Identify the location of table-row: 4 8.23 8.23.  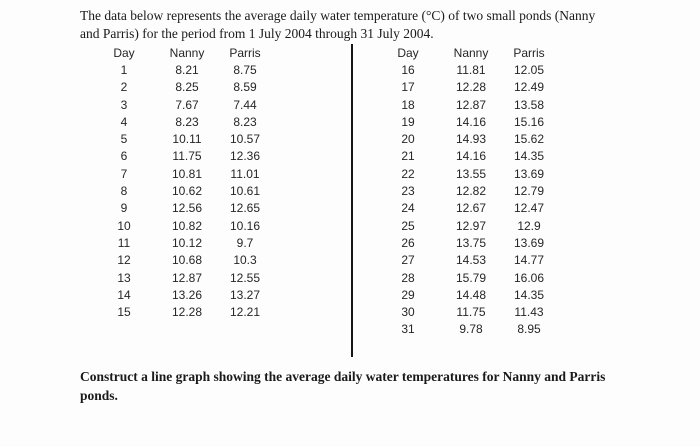
(182, 121).